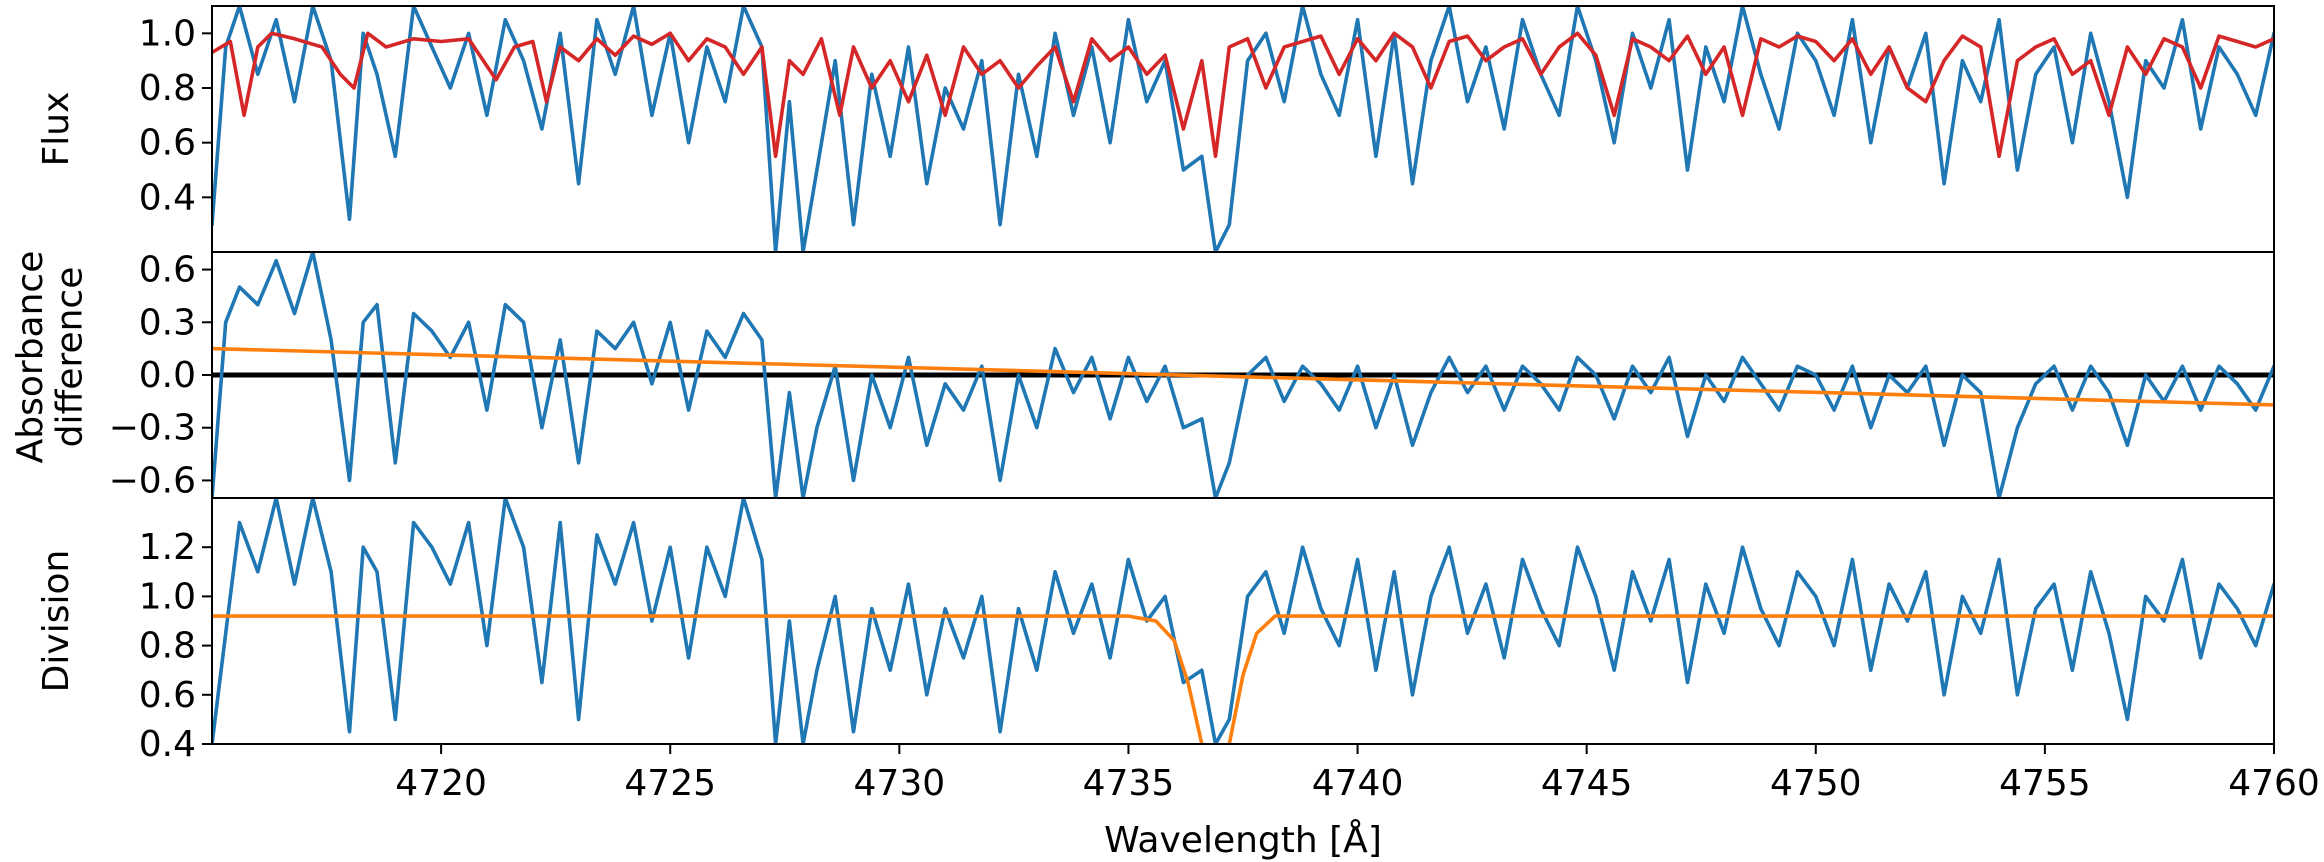 The image size is (2324, 862). What do you see at coordinates (167, 375) in the screenshot?
I see `absorbance-y-tick-label: 0.0` at bounding box center [167, 375].